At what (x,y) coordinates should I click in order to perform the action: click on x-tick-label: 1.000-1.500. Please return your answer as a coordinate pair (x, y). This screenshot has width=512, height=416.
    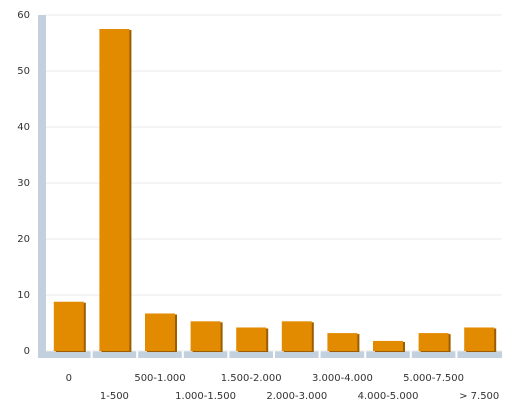
    Looking at the image, I should click on (205, 396).